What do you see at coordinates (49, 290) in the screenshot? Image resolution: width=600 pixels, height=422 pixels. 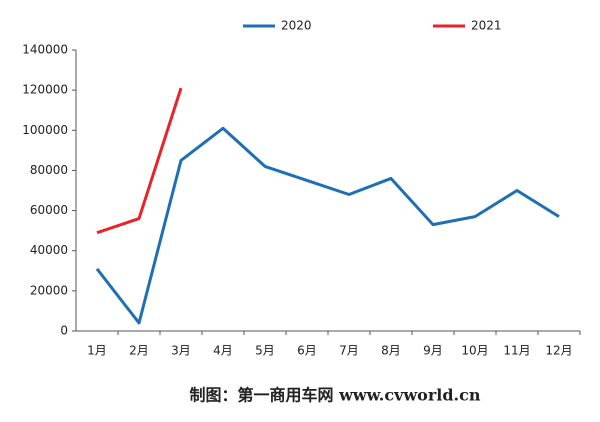 I see `y-tick-label: 20000` at bounding box center [49, 290].